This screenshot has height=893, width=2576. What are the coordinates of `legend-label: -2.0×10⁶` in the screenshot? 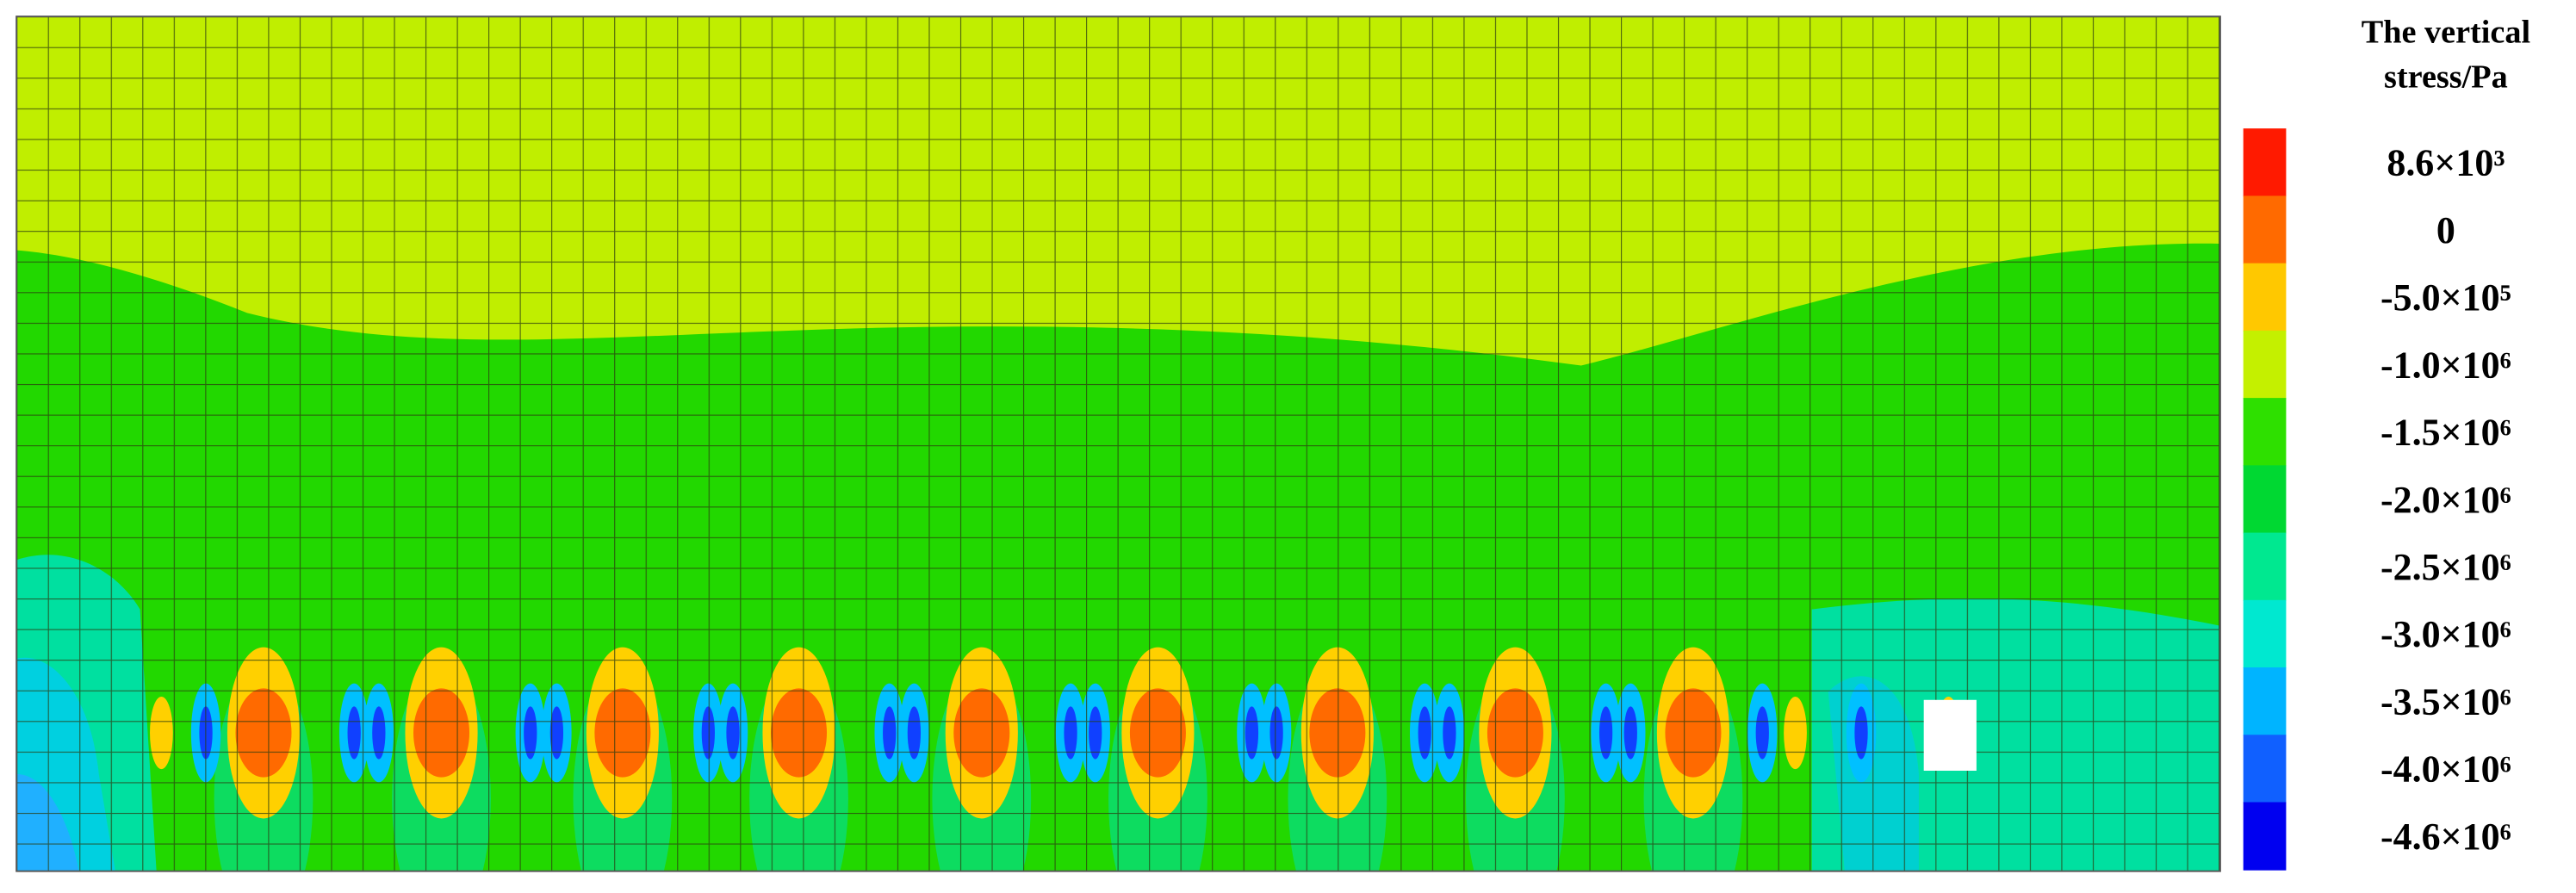 It's located at (2445, 500).